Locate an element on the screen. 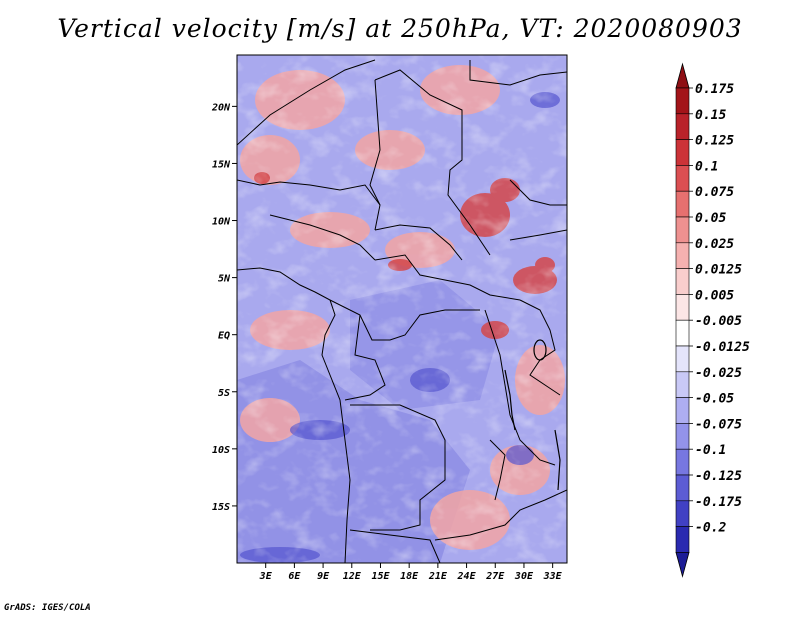 The width and height of the screenshot is (800, 618). lon-tick-label: 18E is located at coordinates (409, 576).